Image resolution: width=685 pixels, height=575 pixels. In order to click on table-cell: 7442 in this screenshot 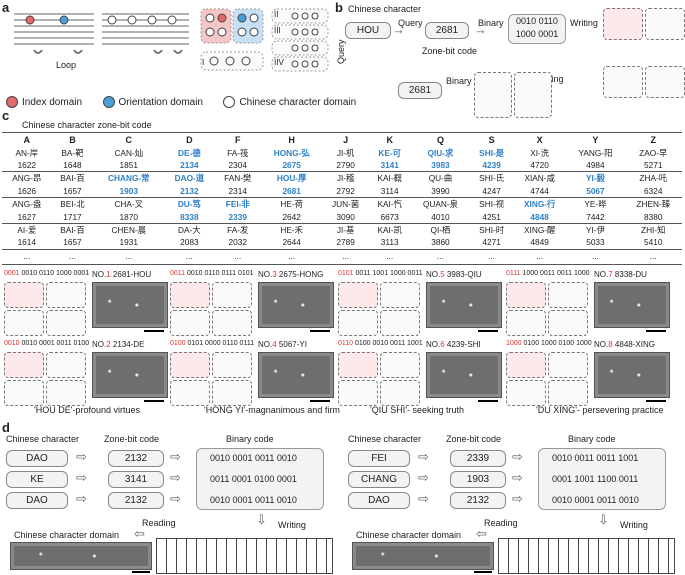, I will do `click(595, 217)`.